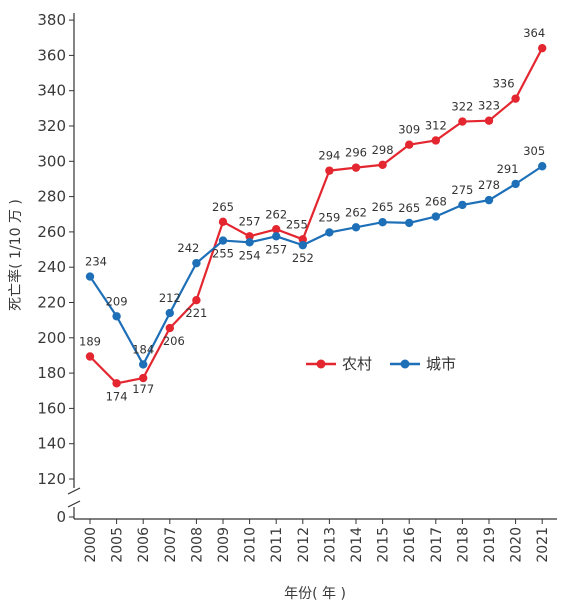 The height and width of the screenshot is (610, 568). I want to click on data-label: 255, so click(297, 224).